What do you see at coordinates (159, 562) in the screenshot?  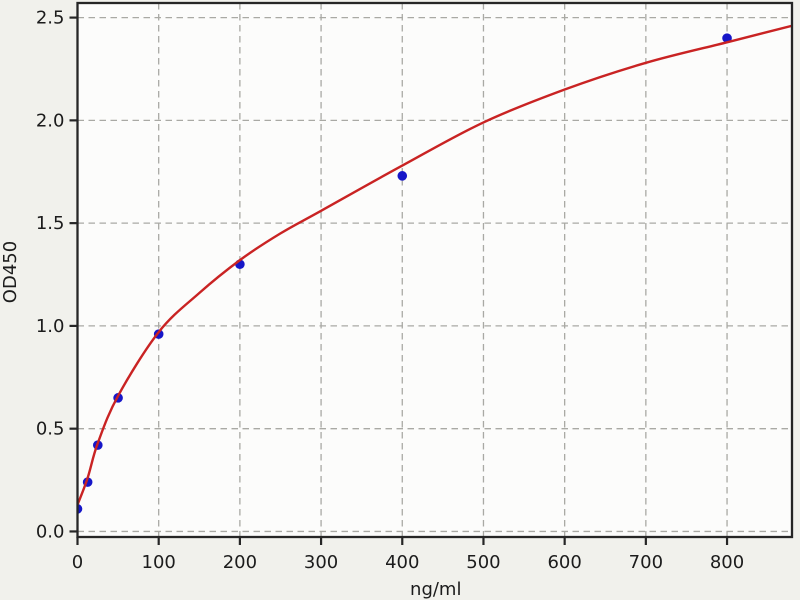 I see `x-tick-label: 100` at bounding box center [159, 562].